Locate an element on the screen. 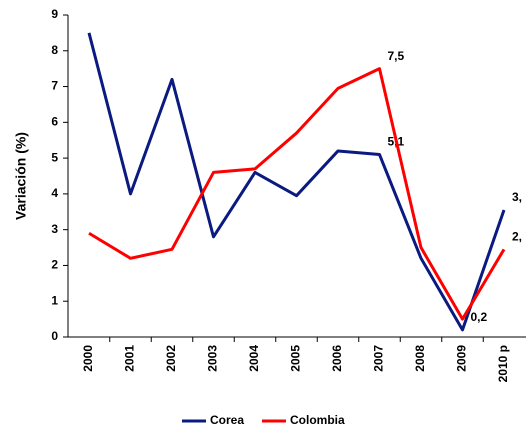 The image size is (529, 439). x-tick-label: 2001 is located at coordinates (130, 358).